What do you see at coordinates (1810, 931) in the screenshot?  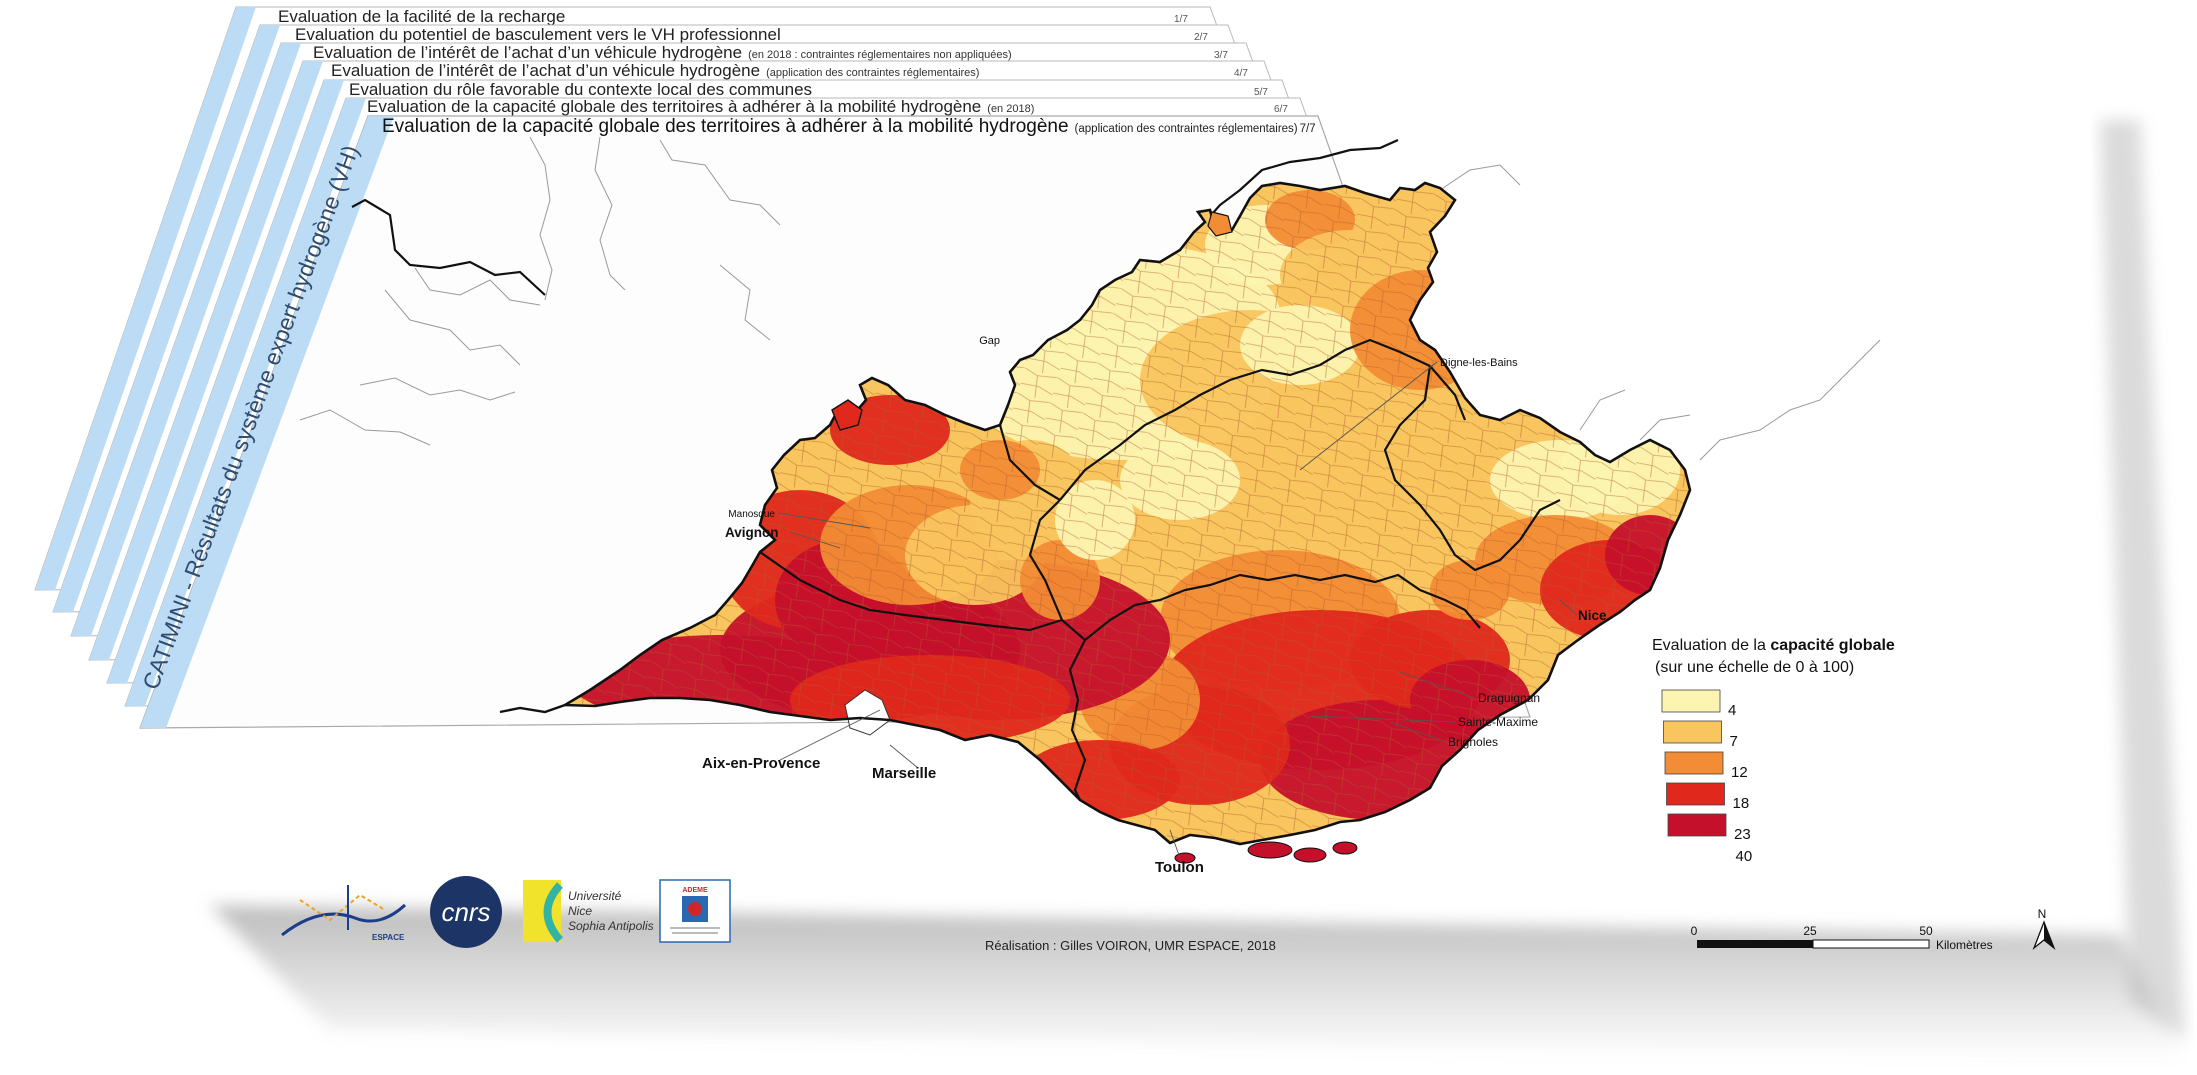 I see `scale-tick-label: 25` at bounding box center [1810, 931].